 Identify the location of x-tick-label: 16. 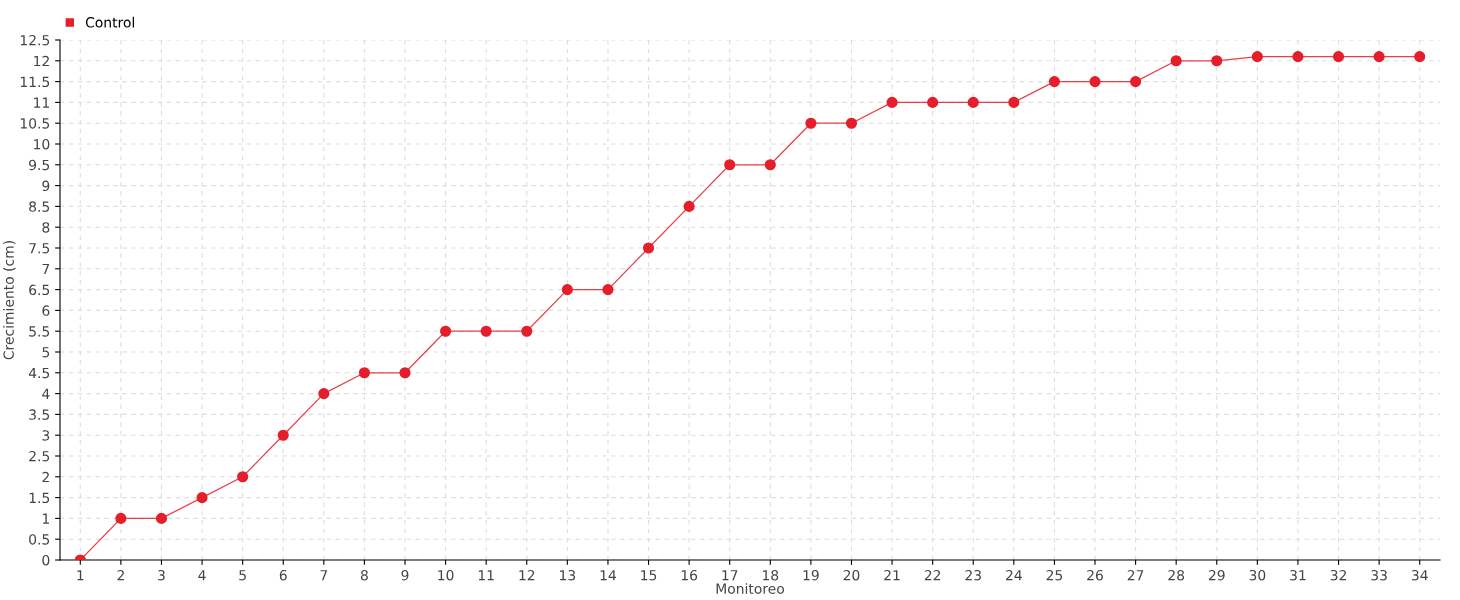
(689, 575).